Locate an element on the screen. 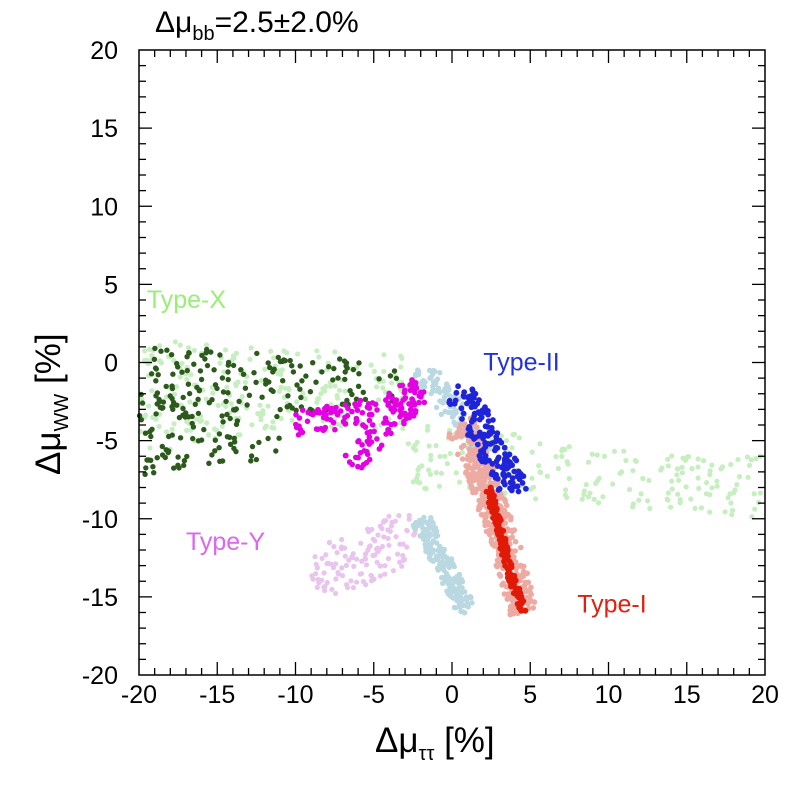  x-axis-title-prefix: Δμ is located at coordinates (397, 740).